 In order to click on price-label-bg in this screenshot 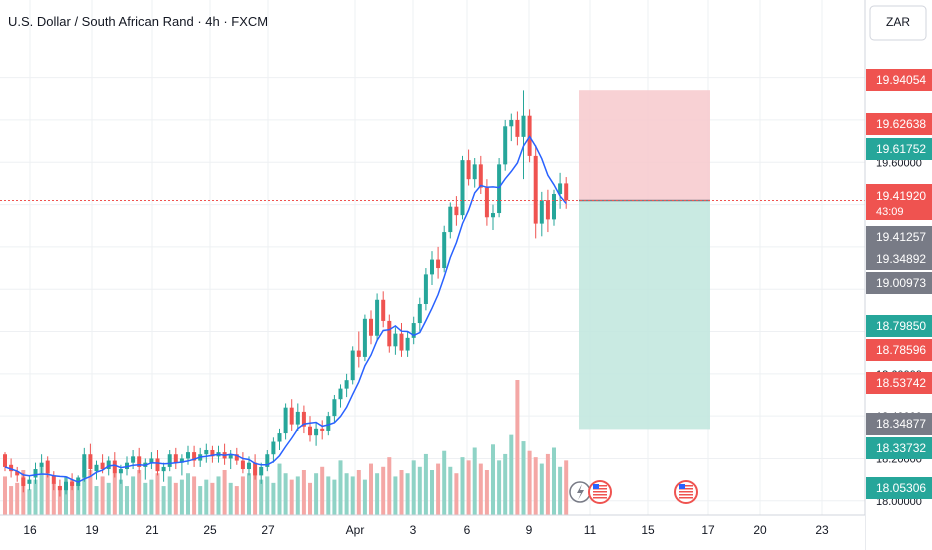, I will do `click(899, 202)`.